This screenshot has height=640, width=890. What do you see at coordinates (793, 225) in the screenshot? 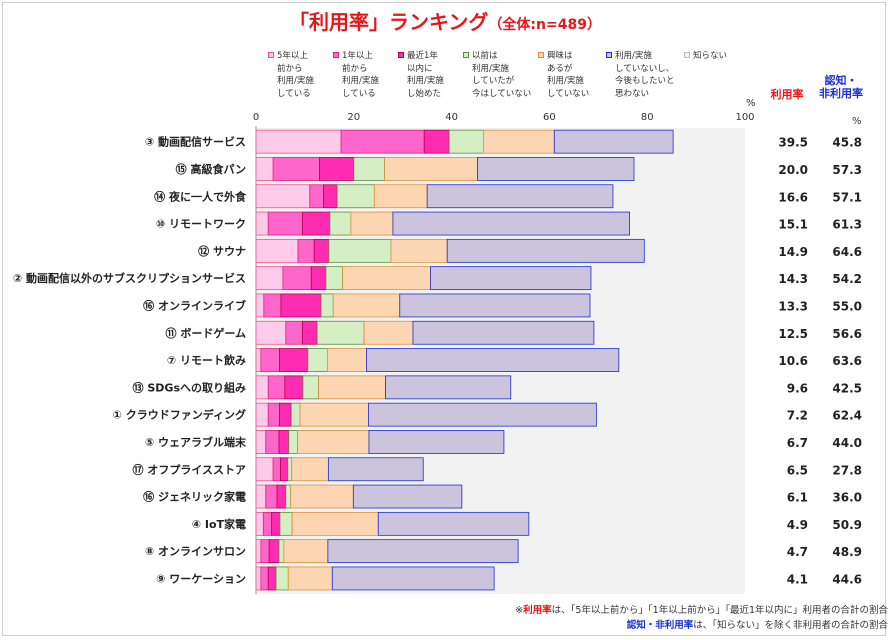
I see `usage-rate-value: 15.1` at bounding box center [793, 225].